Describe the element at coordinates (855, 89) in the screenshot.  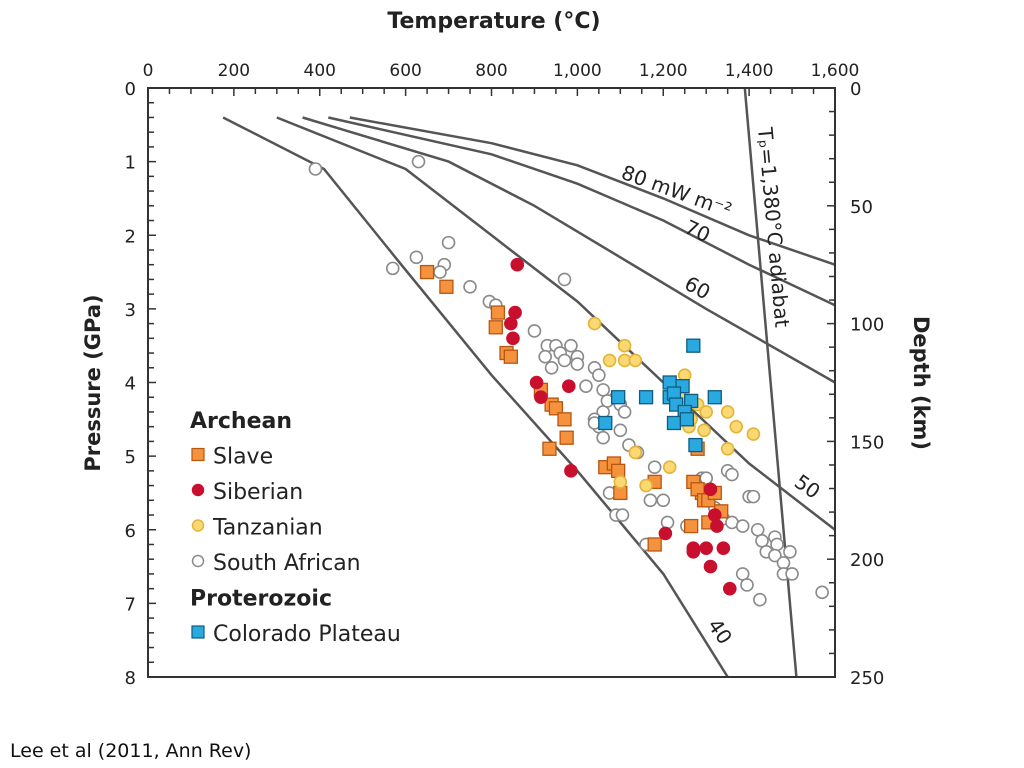
I see `y2-tick-label: 0` at that location.